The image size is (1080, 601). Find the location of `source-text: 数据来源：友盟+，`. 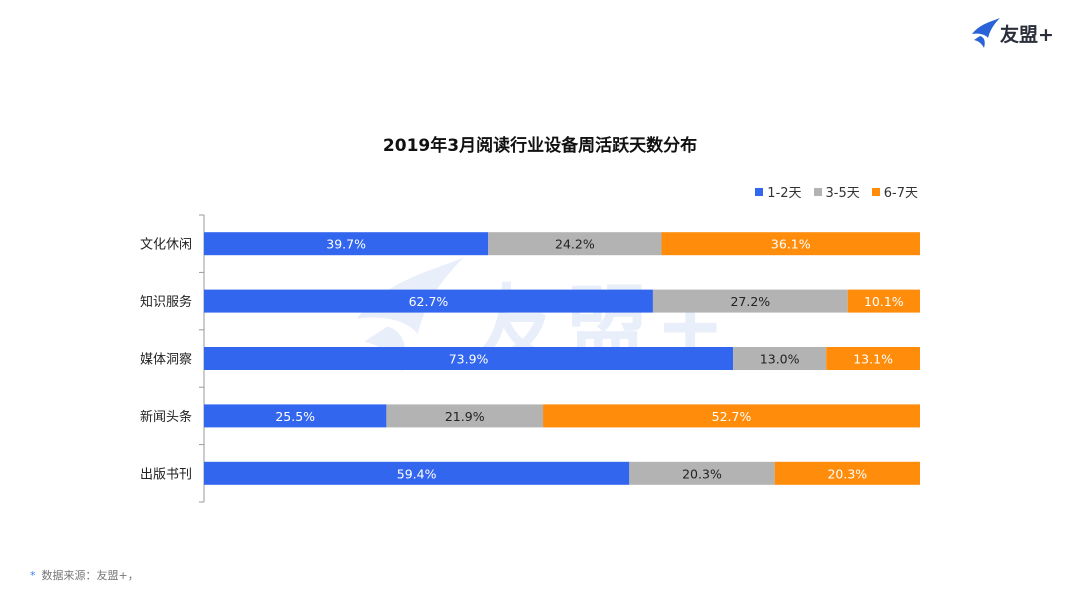

source-text: 数据来源：友盟+， is located at coordinates (90, 575).